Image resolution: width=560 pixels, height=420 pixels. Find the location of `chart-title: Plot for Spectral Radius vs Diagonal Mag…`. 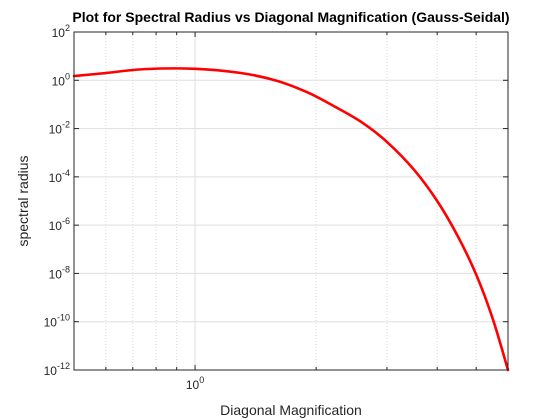

chart-title: Plot for Spectral Radius vs Diagonal Mag… is located at coordinates (290, 17).